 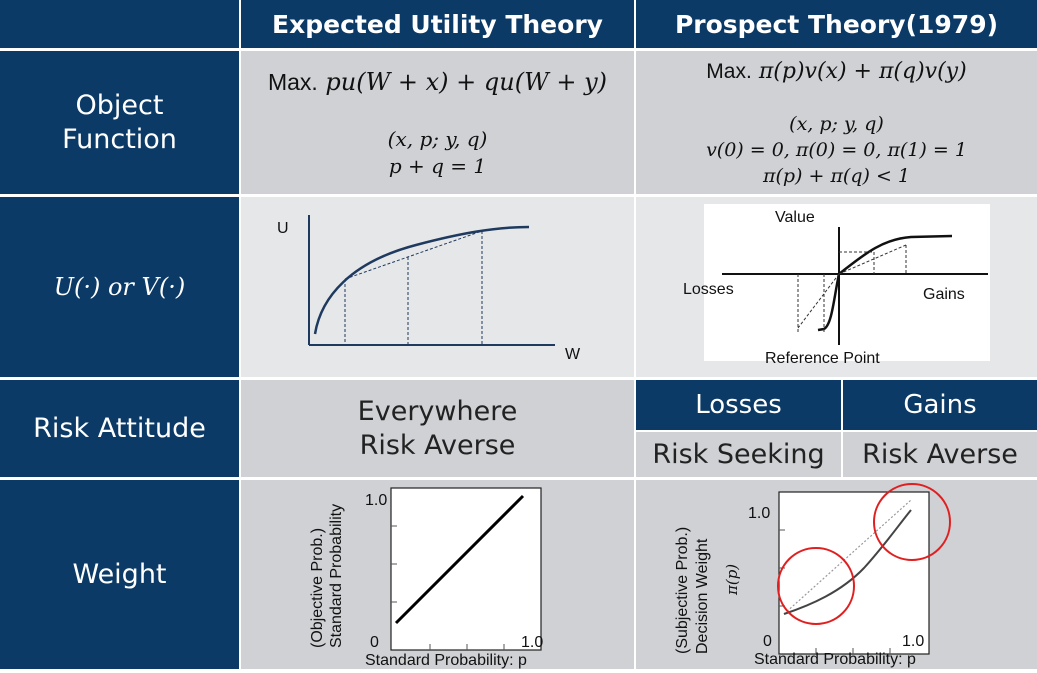 I want to click on eut-weight-x-zero-label: 0, so click(x=374, y=642).